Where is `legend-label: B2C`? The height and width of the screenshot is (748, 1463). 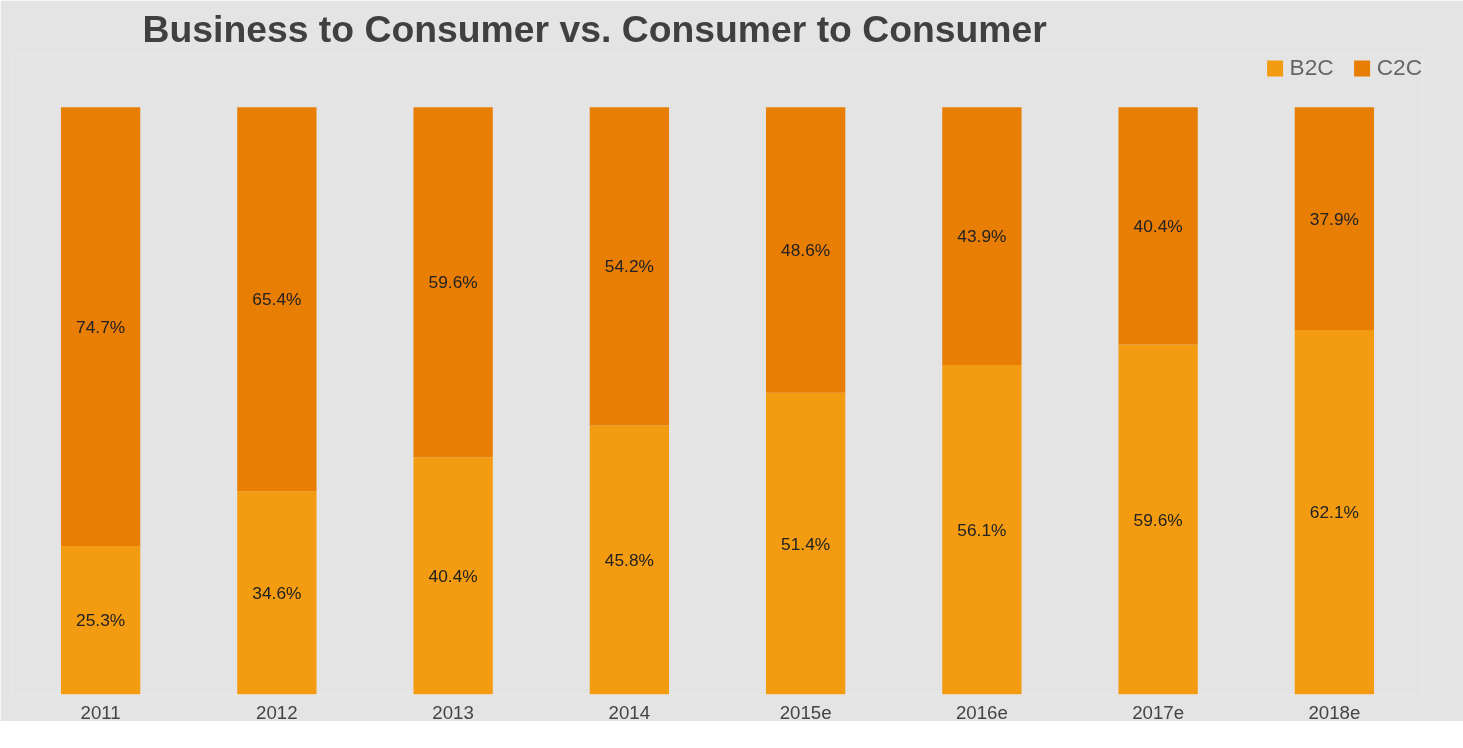
legend-label: B2C is located at coordinates (1311, 67).